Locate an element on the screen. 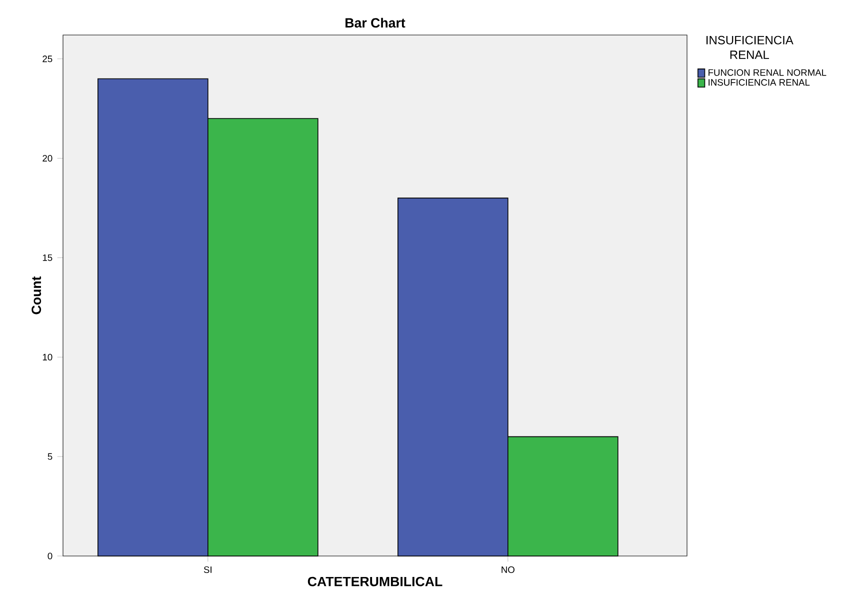 The width and height of the screenshot is (849, 616). legend-title: INSUFICIENCIA RENAL is located at coordinates (750, 47).